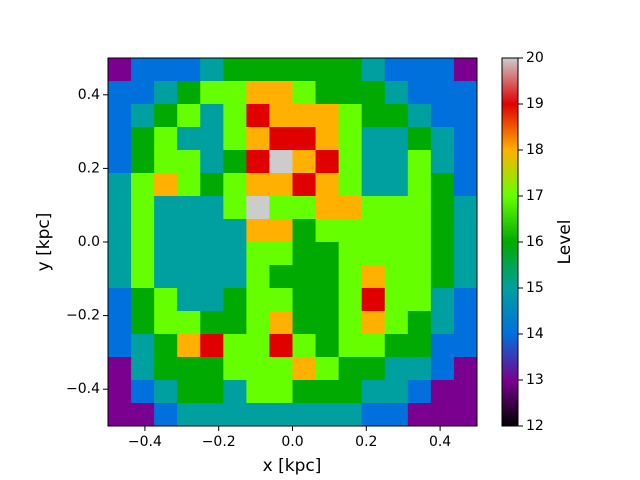 The height and width of the screenshot is (480, 640). What do you see at coordinates (44, 242) in the screenshot?
I see `y-axis-label: y [kpc]` at bounding box center [44, 242].